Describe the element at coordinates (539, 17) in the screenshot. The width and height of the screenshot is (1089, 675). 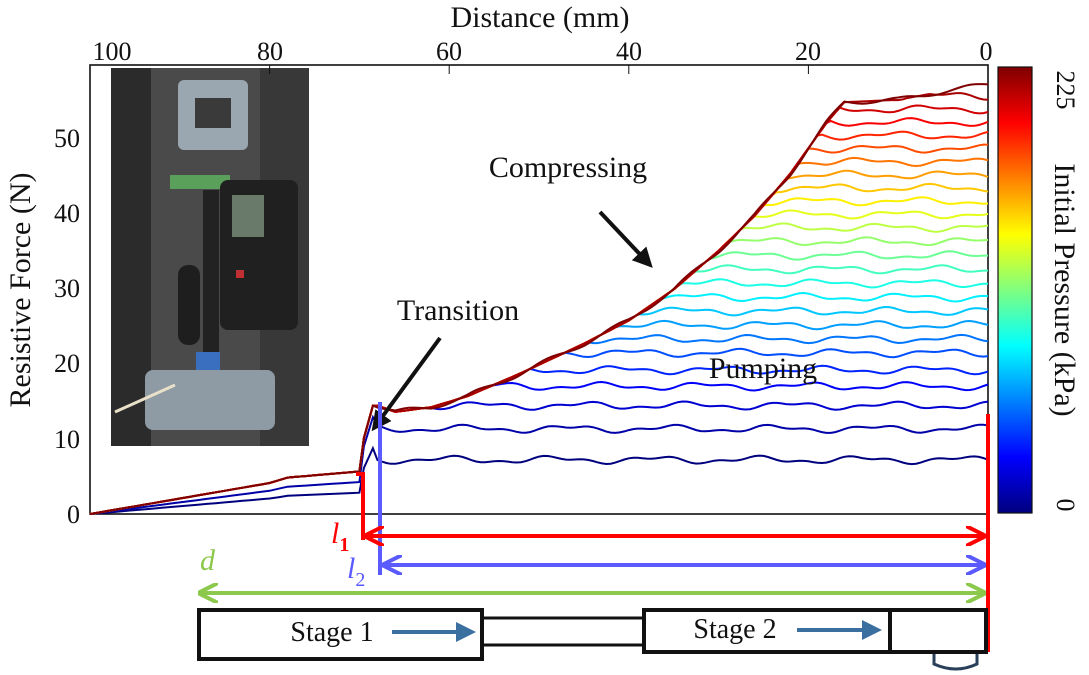
I see `x-axis-label: Distance (mm)` at that location.